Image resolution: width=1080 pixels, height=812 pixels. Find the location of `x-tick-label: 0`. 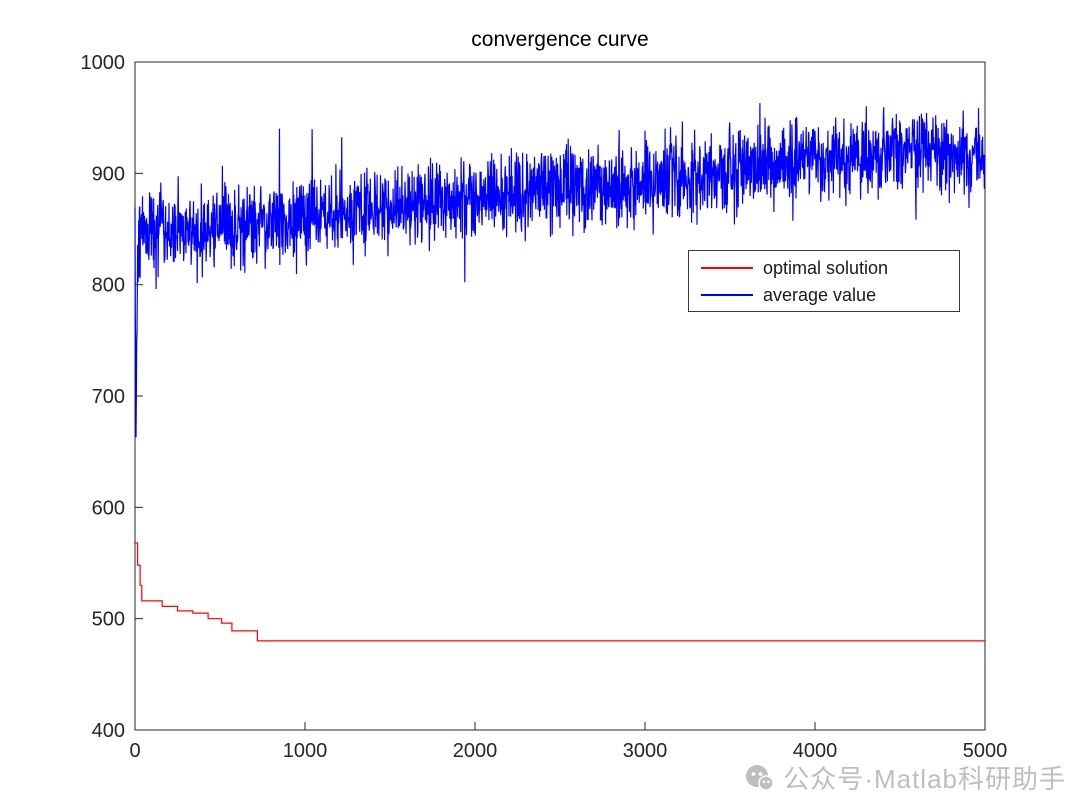

x-tick-label: 0 is located at coordinates (134, 751).